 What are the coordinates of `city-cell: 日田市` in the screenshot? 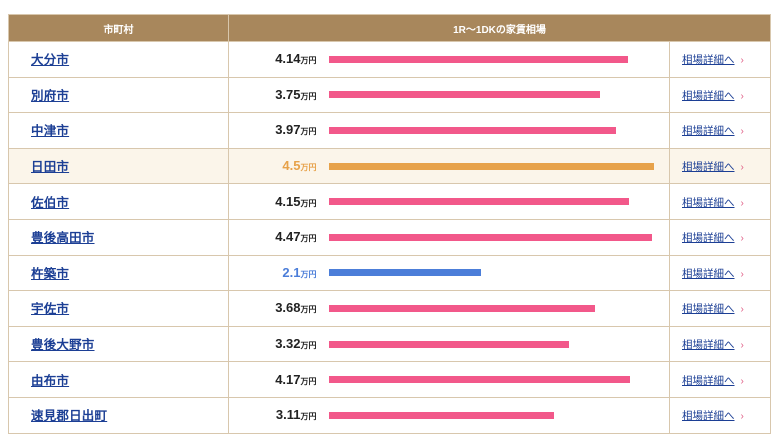 It's located at (118, 166).